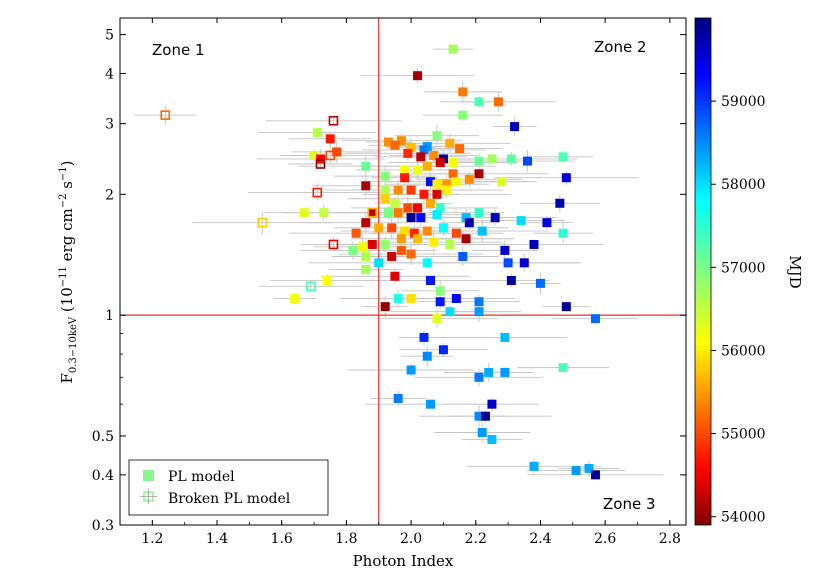  I want to click on colorbar-tick-label: 57000, so click(743, 268).